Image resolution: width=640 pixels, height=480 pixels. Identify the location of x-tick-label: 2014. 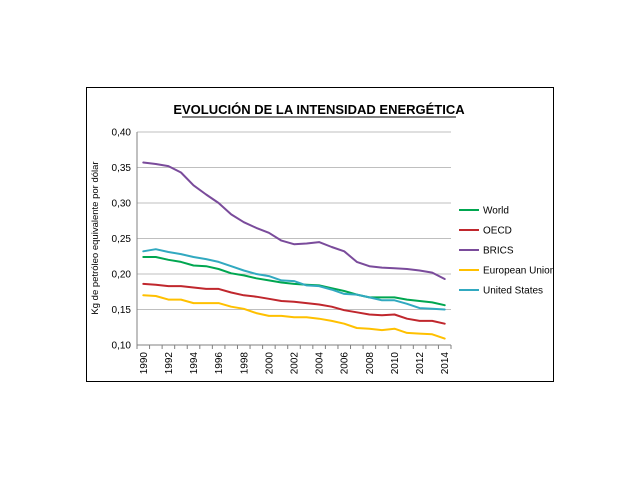
(445, 363).